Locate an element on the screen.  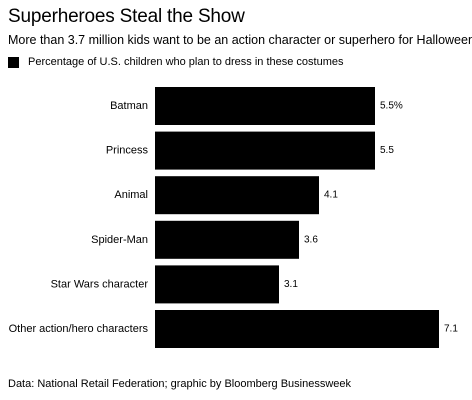
category-label: Spider-Man is located at coordinates (119, 240).